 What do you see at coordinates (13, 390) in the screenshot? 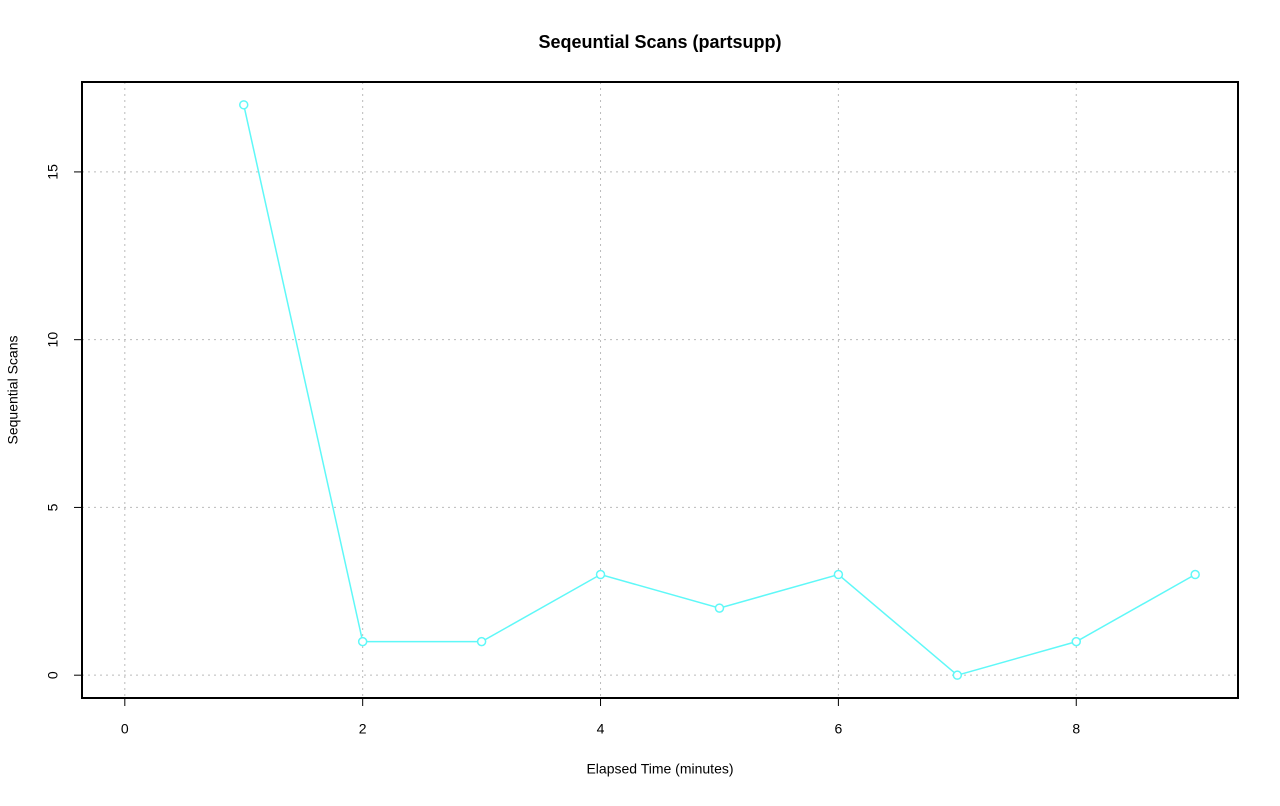
I see `y-axis-label: Sequential Scans` at bounding box center [13, 390].